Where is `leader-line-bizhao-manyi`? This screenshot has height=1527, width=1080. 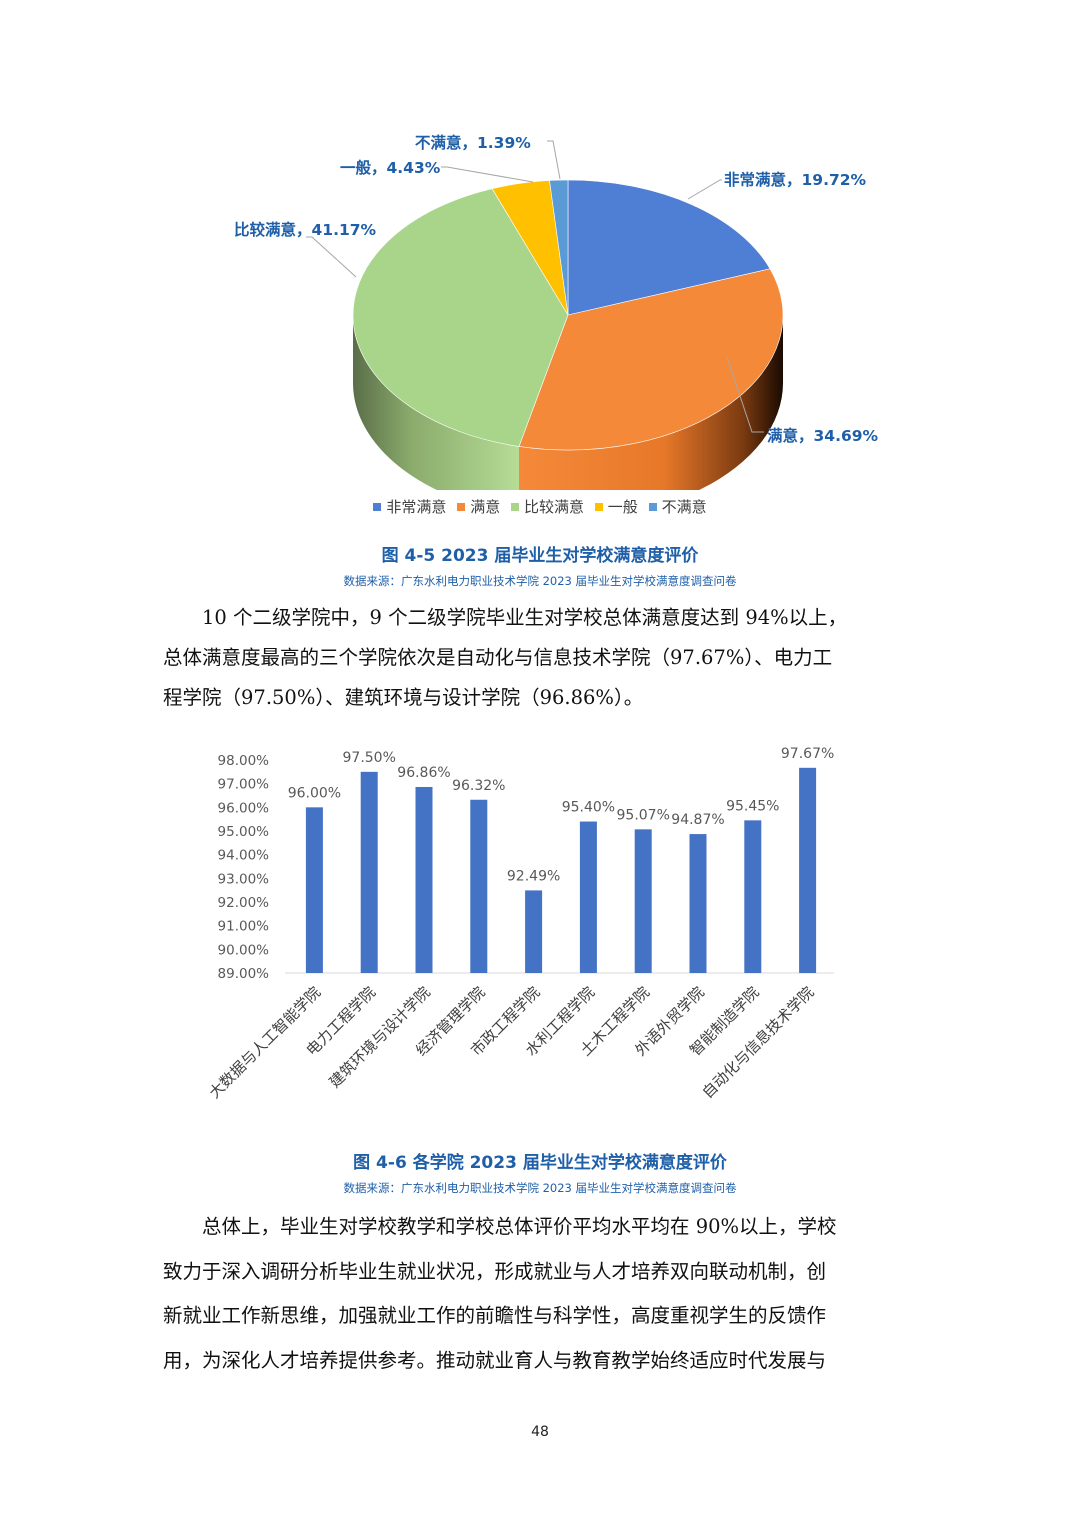 leader-line-bizhao-manyi is located at coordinates (331, 257).